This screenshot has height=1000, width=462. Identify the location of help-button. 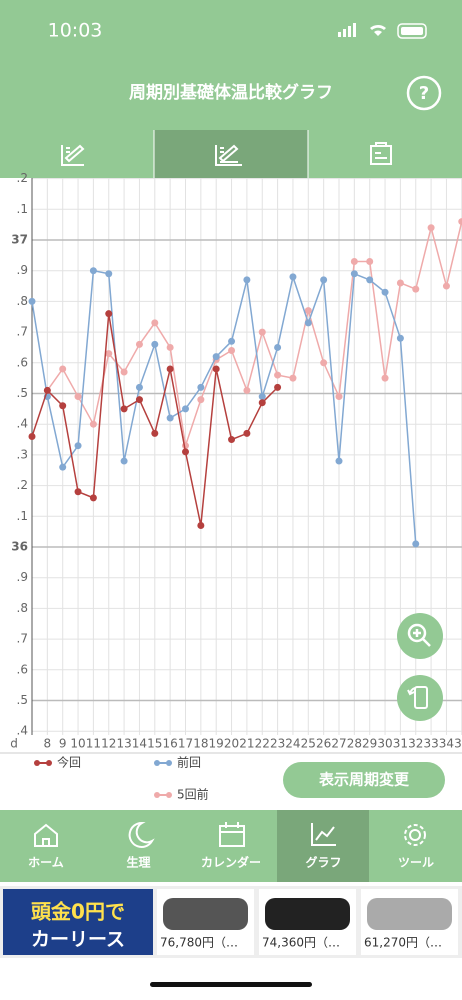
(424, 93).